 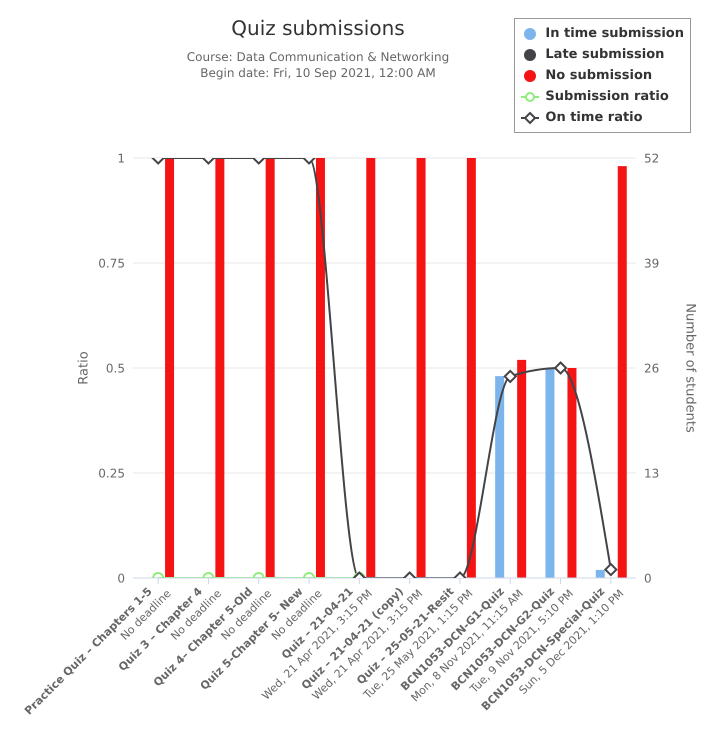 What do you see at coordinates (318, 65) in the screenshot?
I see `chart-subtitle: Course: Data Communication & Networking Begin date: Fri, 10 Sep 2021, 12:00 AM` at bounding box center [318, 65].